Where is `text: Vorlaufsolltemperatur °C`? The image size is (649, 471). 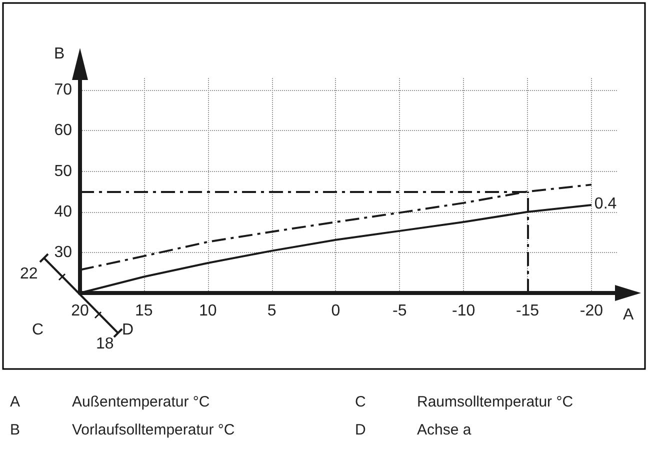
text: Vorlaufsolltemperatur °C is located at coordinates (153, 430).